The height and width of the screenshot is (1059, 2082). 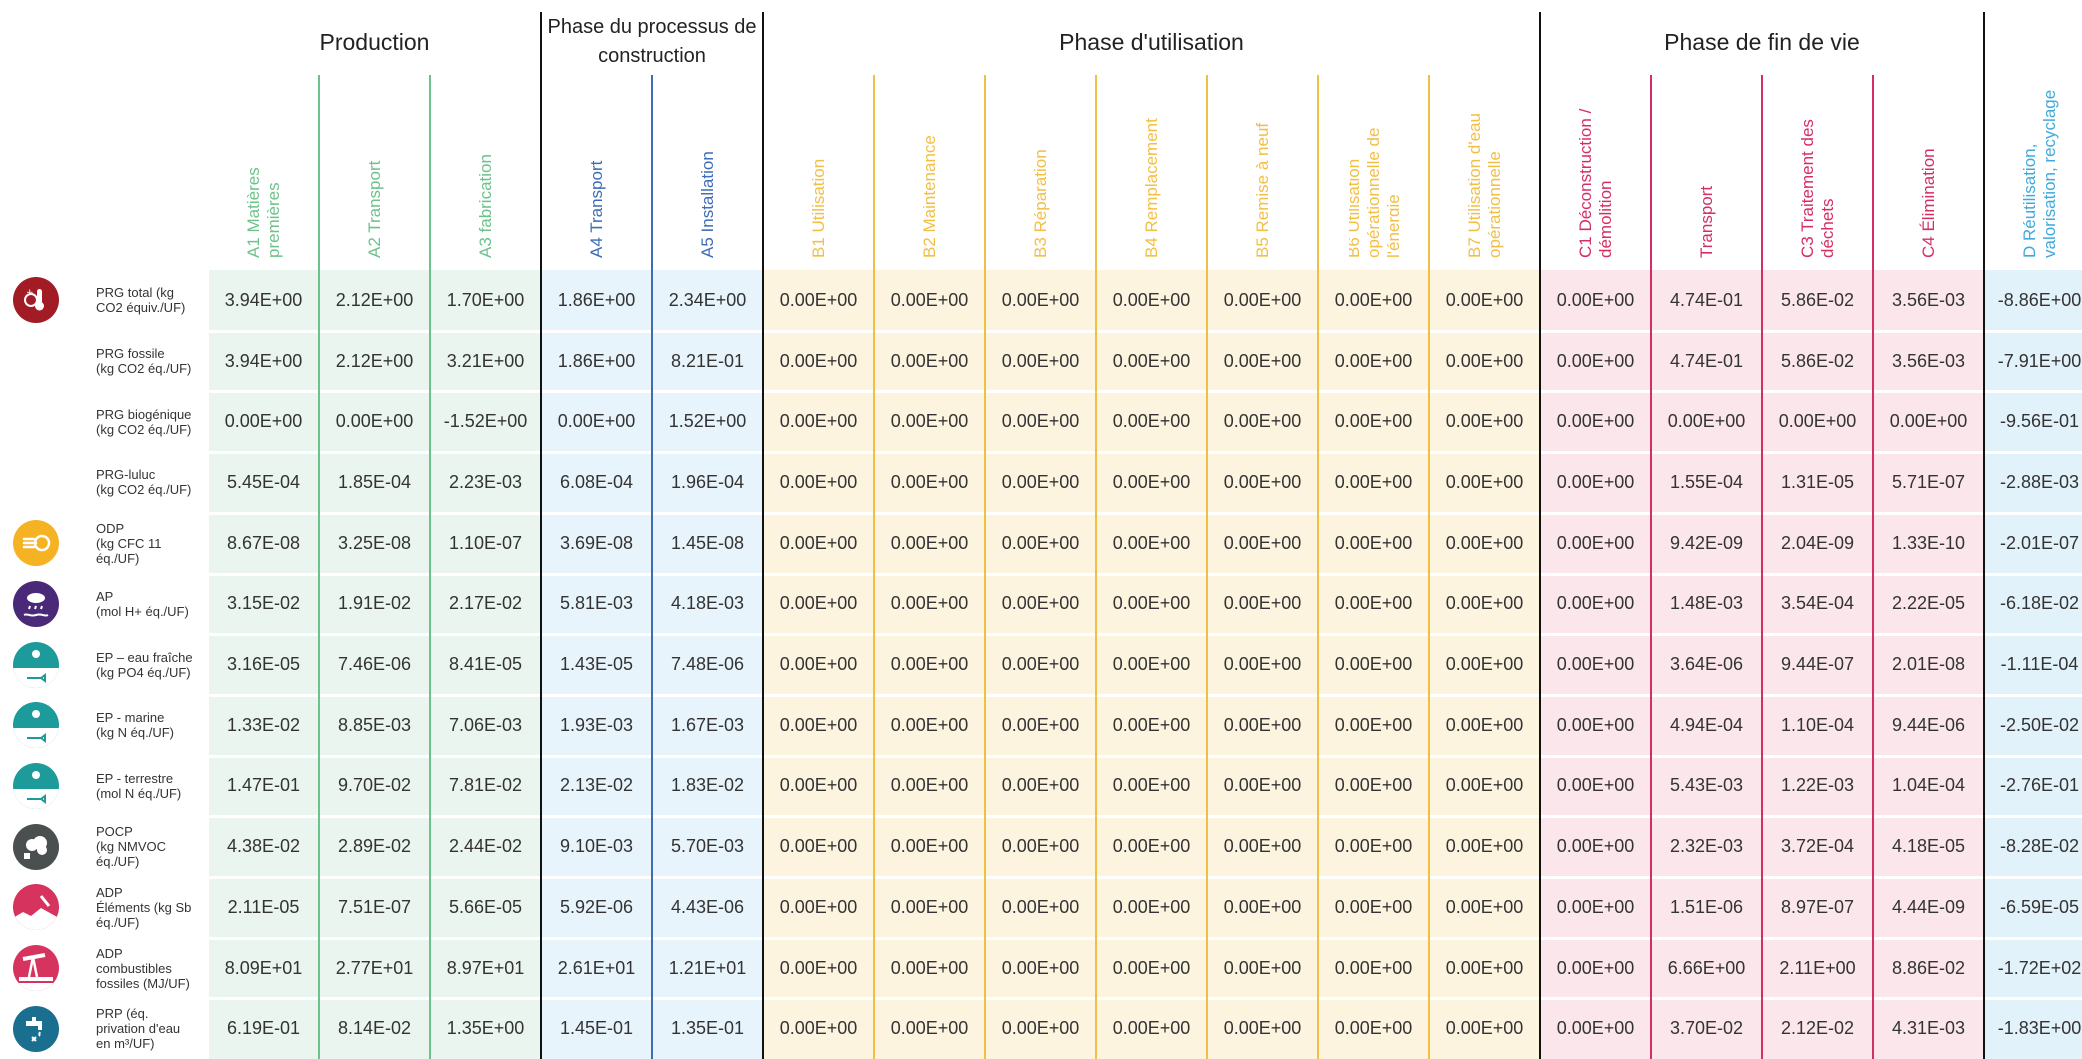 I want to click on table-cell: -1.83E+00, so click(x=2039, y=1028).